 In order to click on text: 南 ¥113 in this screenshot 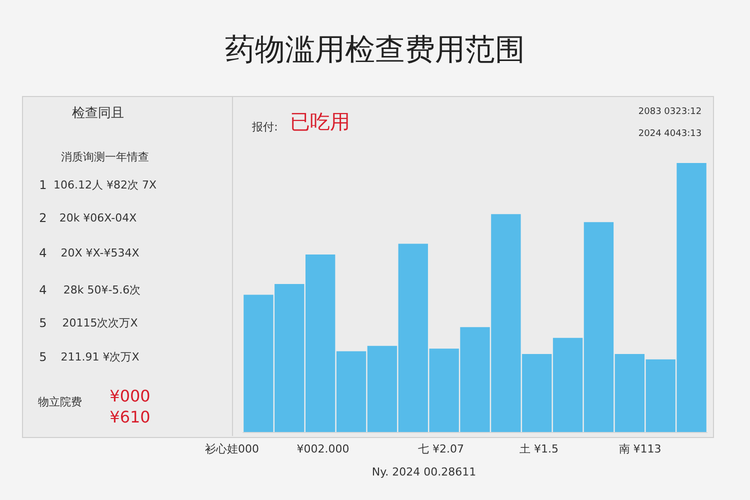, I will do `click(640, 449)`.